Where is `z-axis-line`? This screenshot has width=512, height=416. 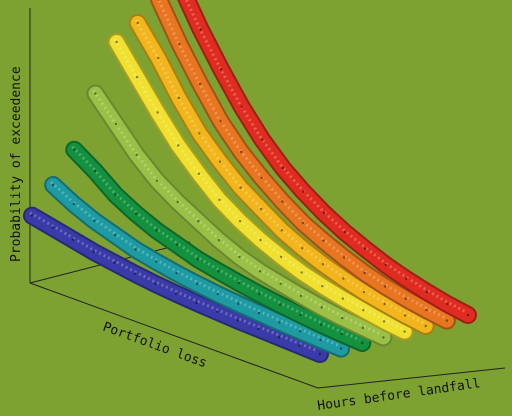
z-axis-line is located at coordinates (411, 378).